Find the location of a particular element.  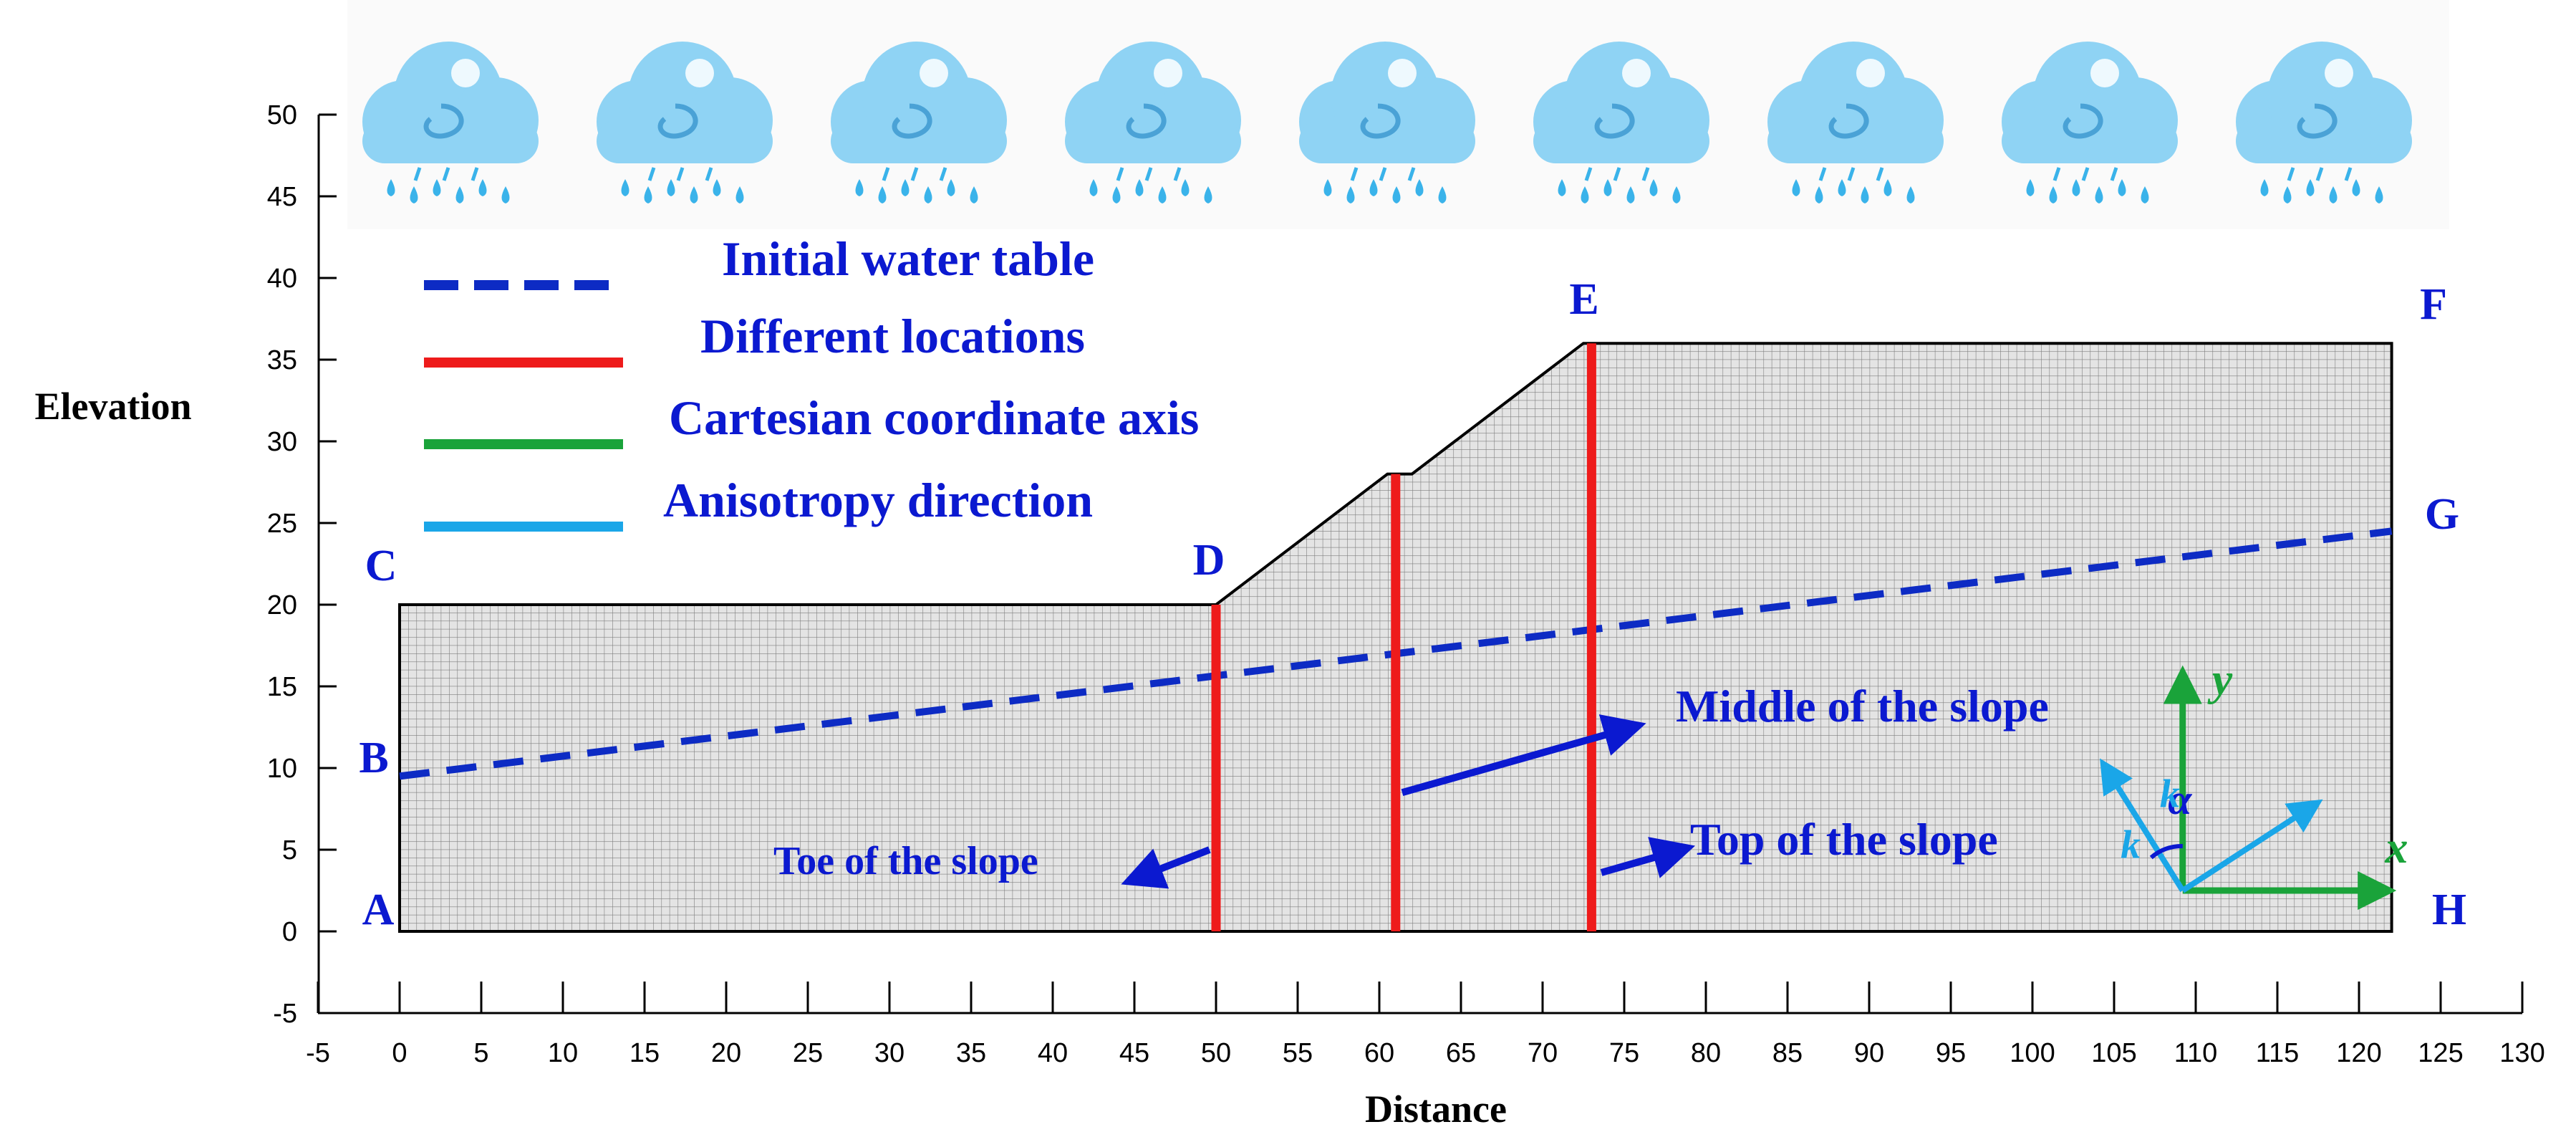

x-tick-label: 100 is located at coordinates (2032, 1053).